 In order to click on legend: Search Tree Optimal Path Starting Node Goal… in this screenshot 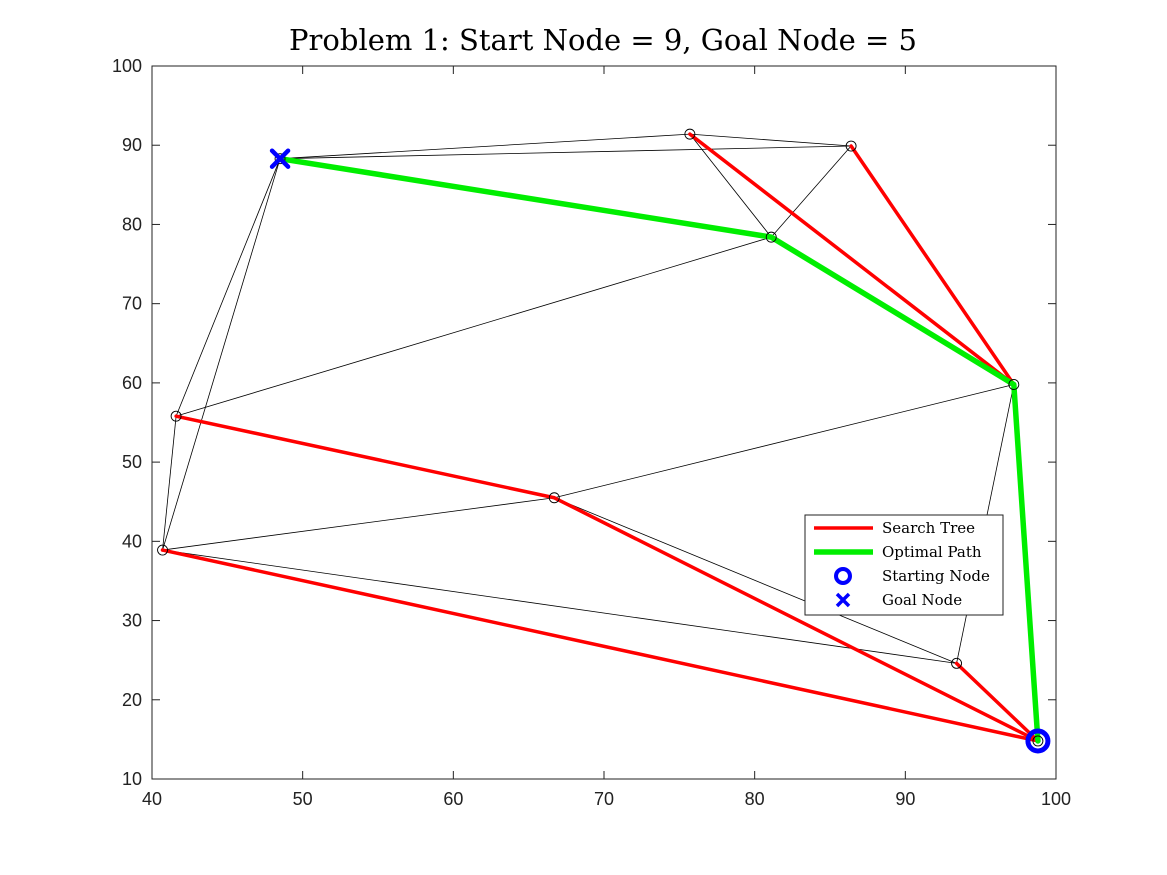, I will do `click(904, 565)`.